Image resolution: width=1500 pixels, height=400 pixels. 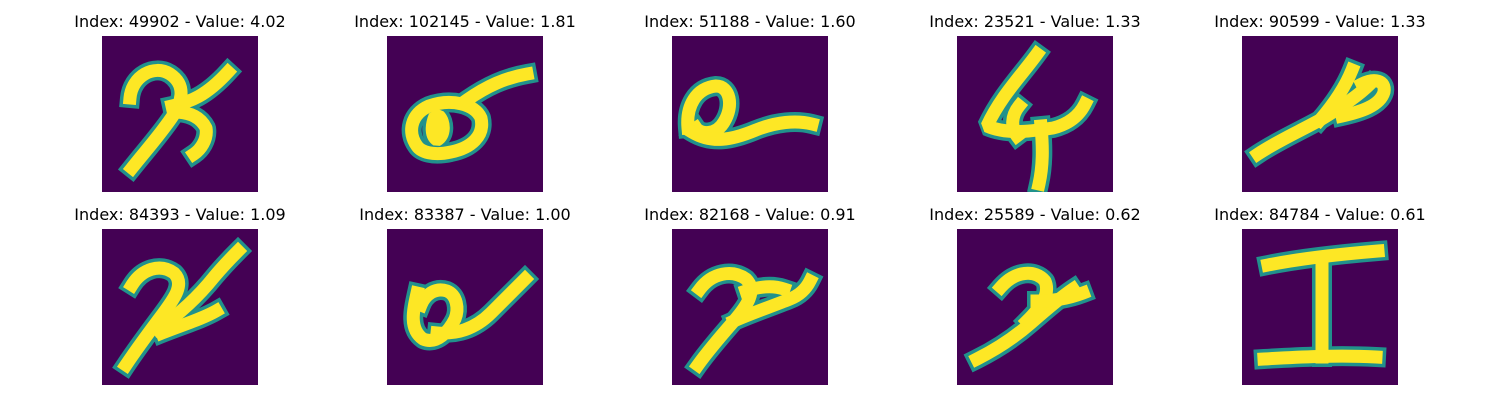 What do you see at coordinates (750, 214) in the screenshot?
I see `panel-title: Index: 82168 - Value: 0.91` at bounding box center [750, 214].